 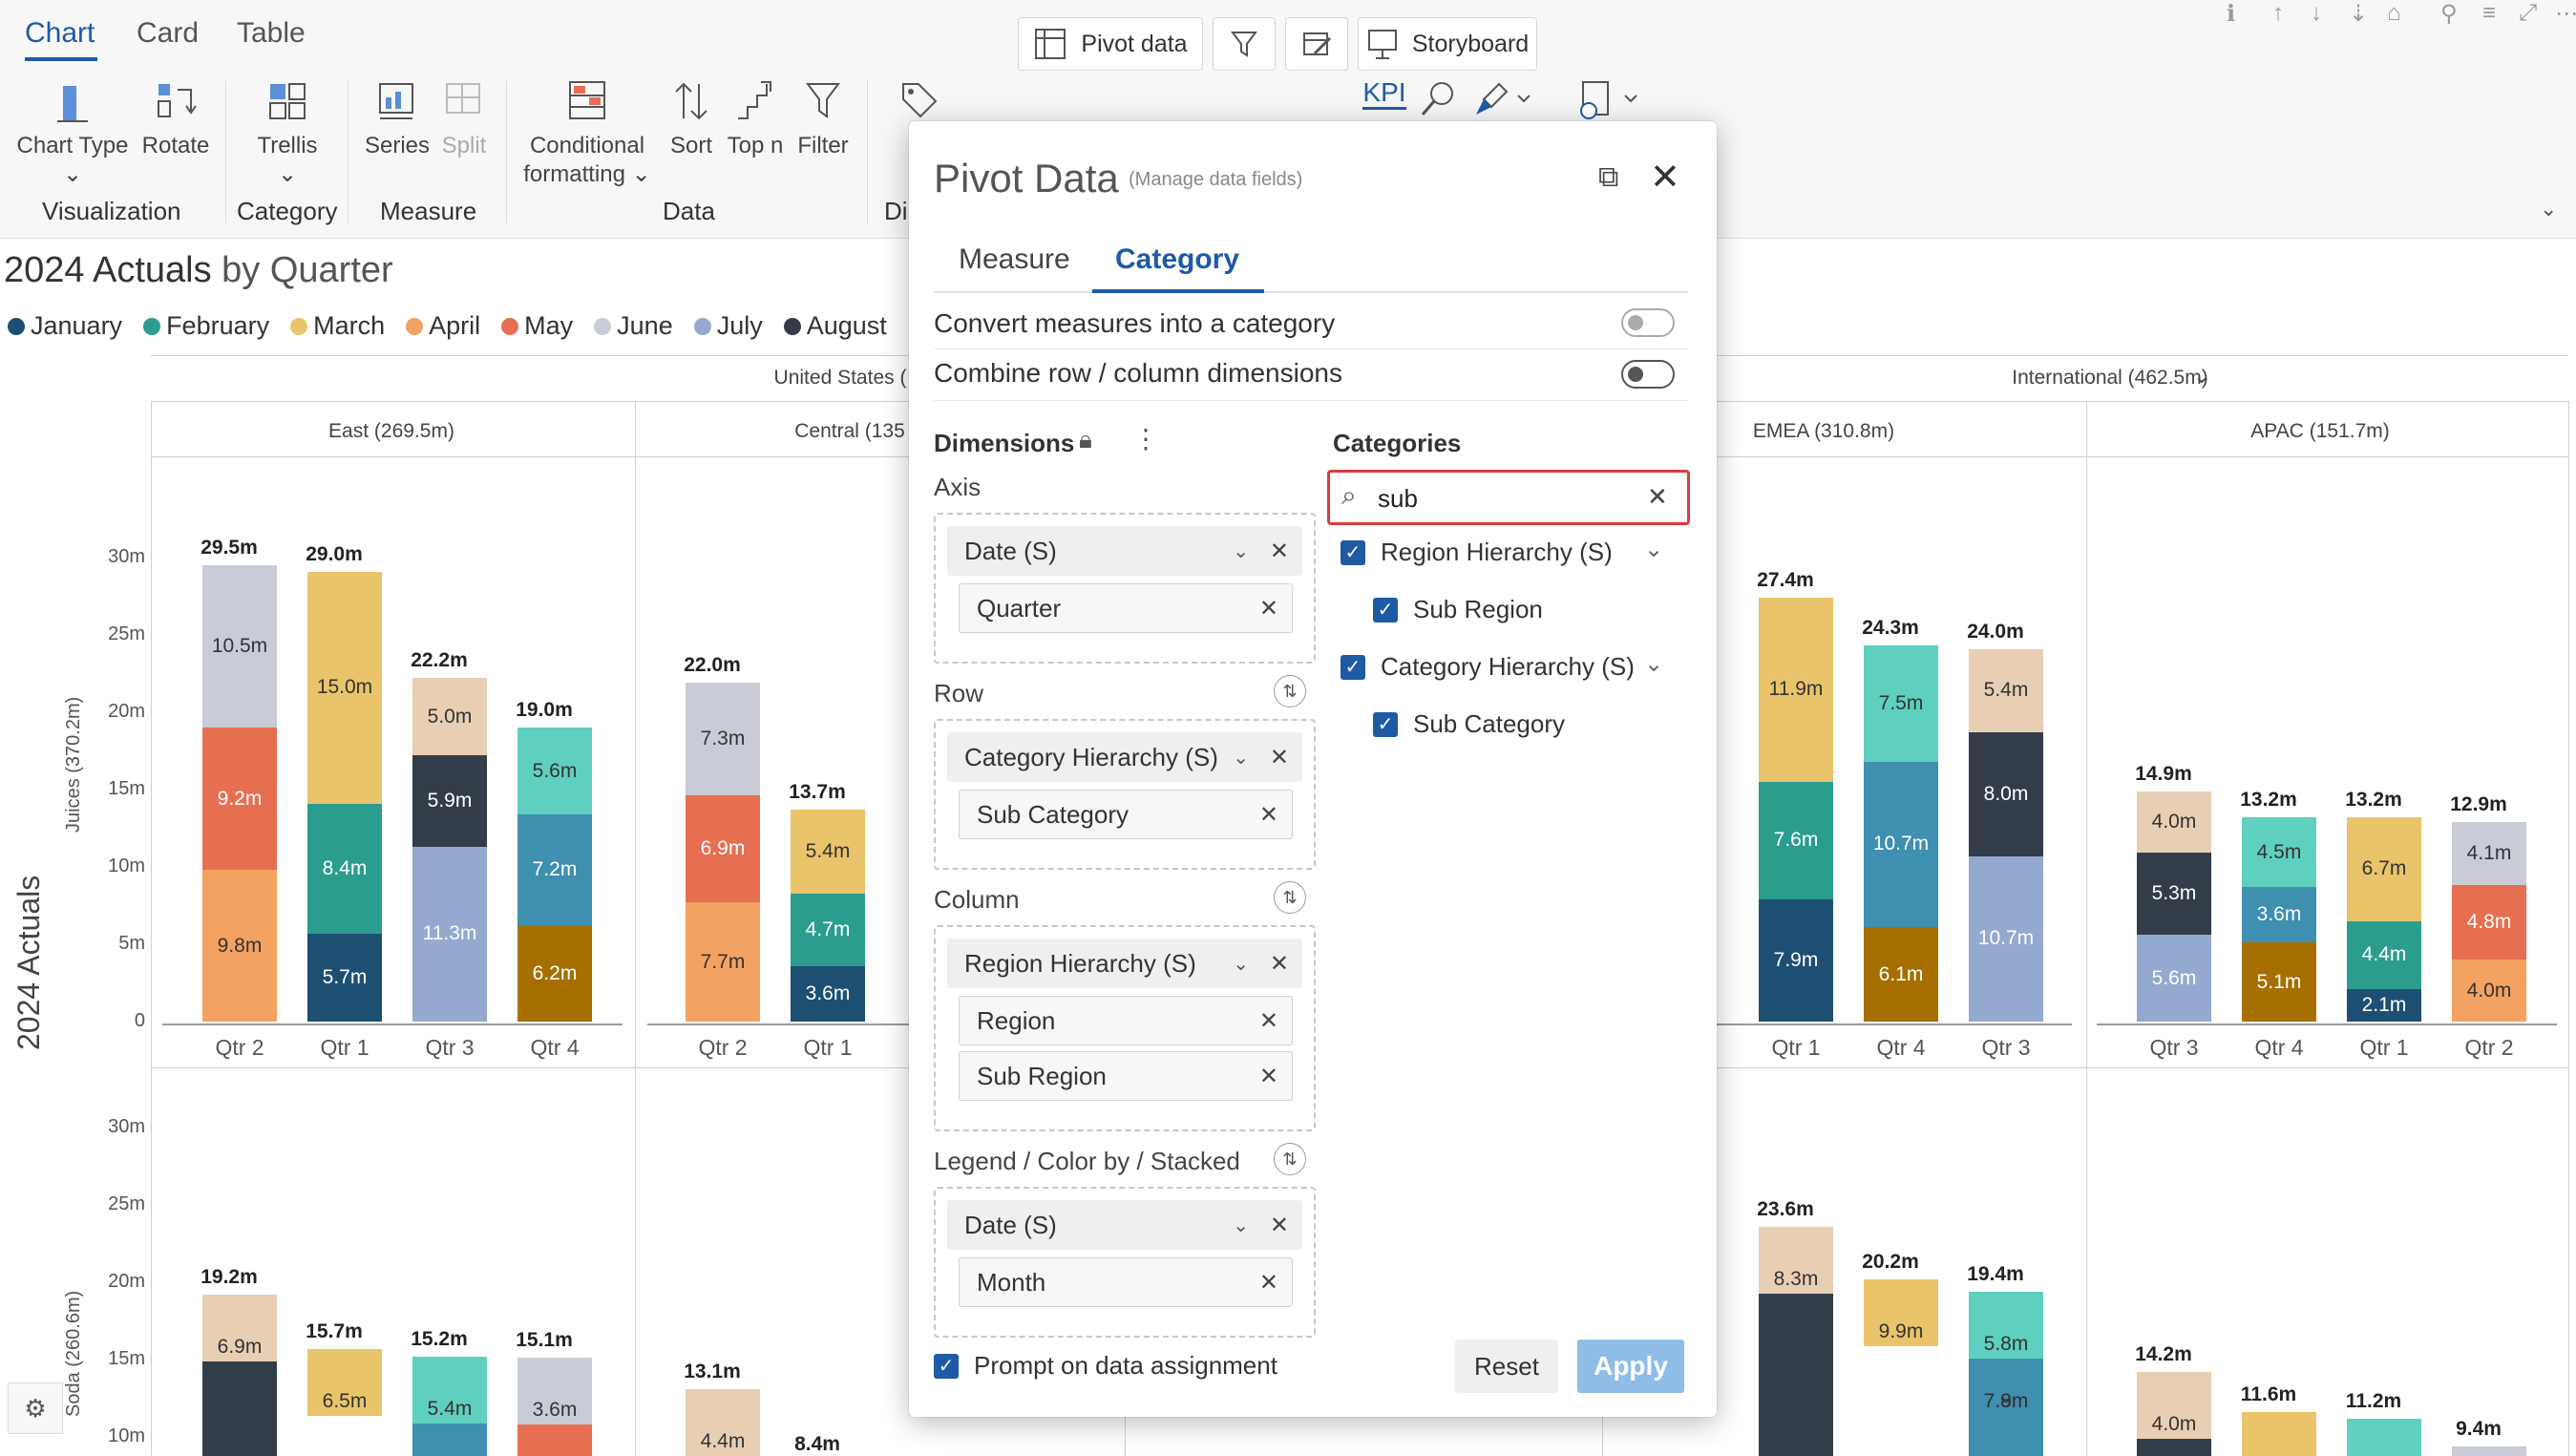 I want to click on bar-segment, so click(x=554, y=1440).